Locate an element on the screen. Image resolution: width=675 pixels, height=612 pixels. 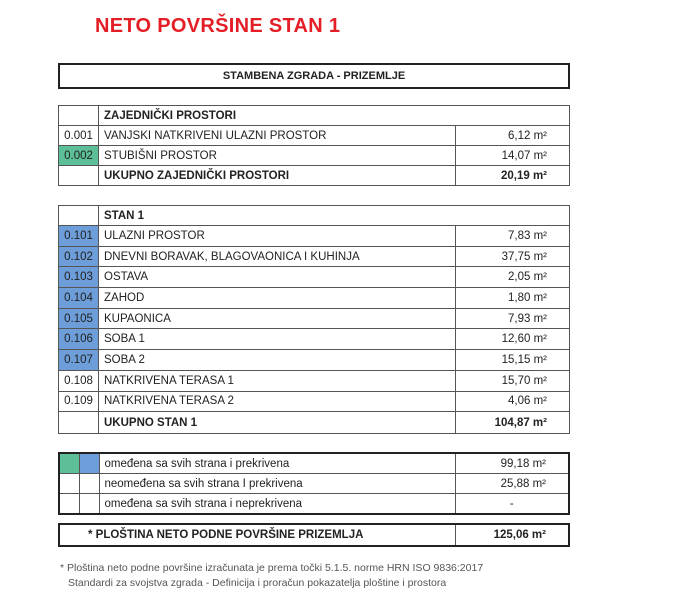
room-code: 0.109 is located at coordinates (78, 401).